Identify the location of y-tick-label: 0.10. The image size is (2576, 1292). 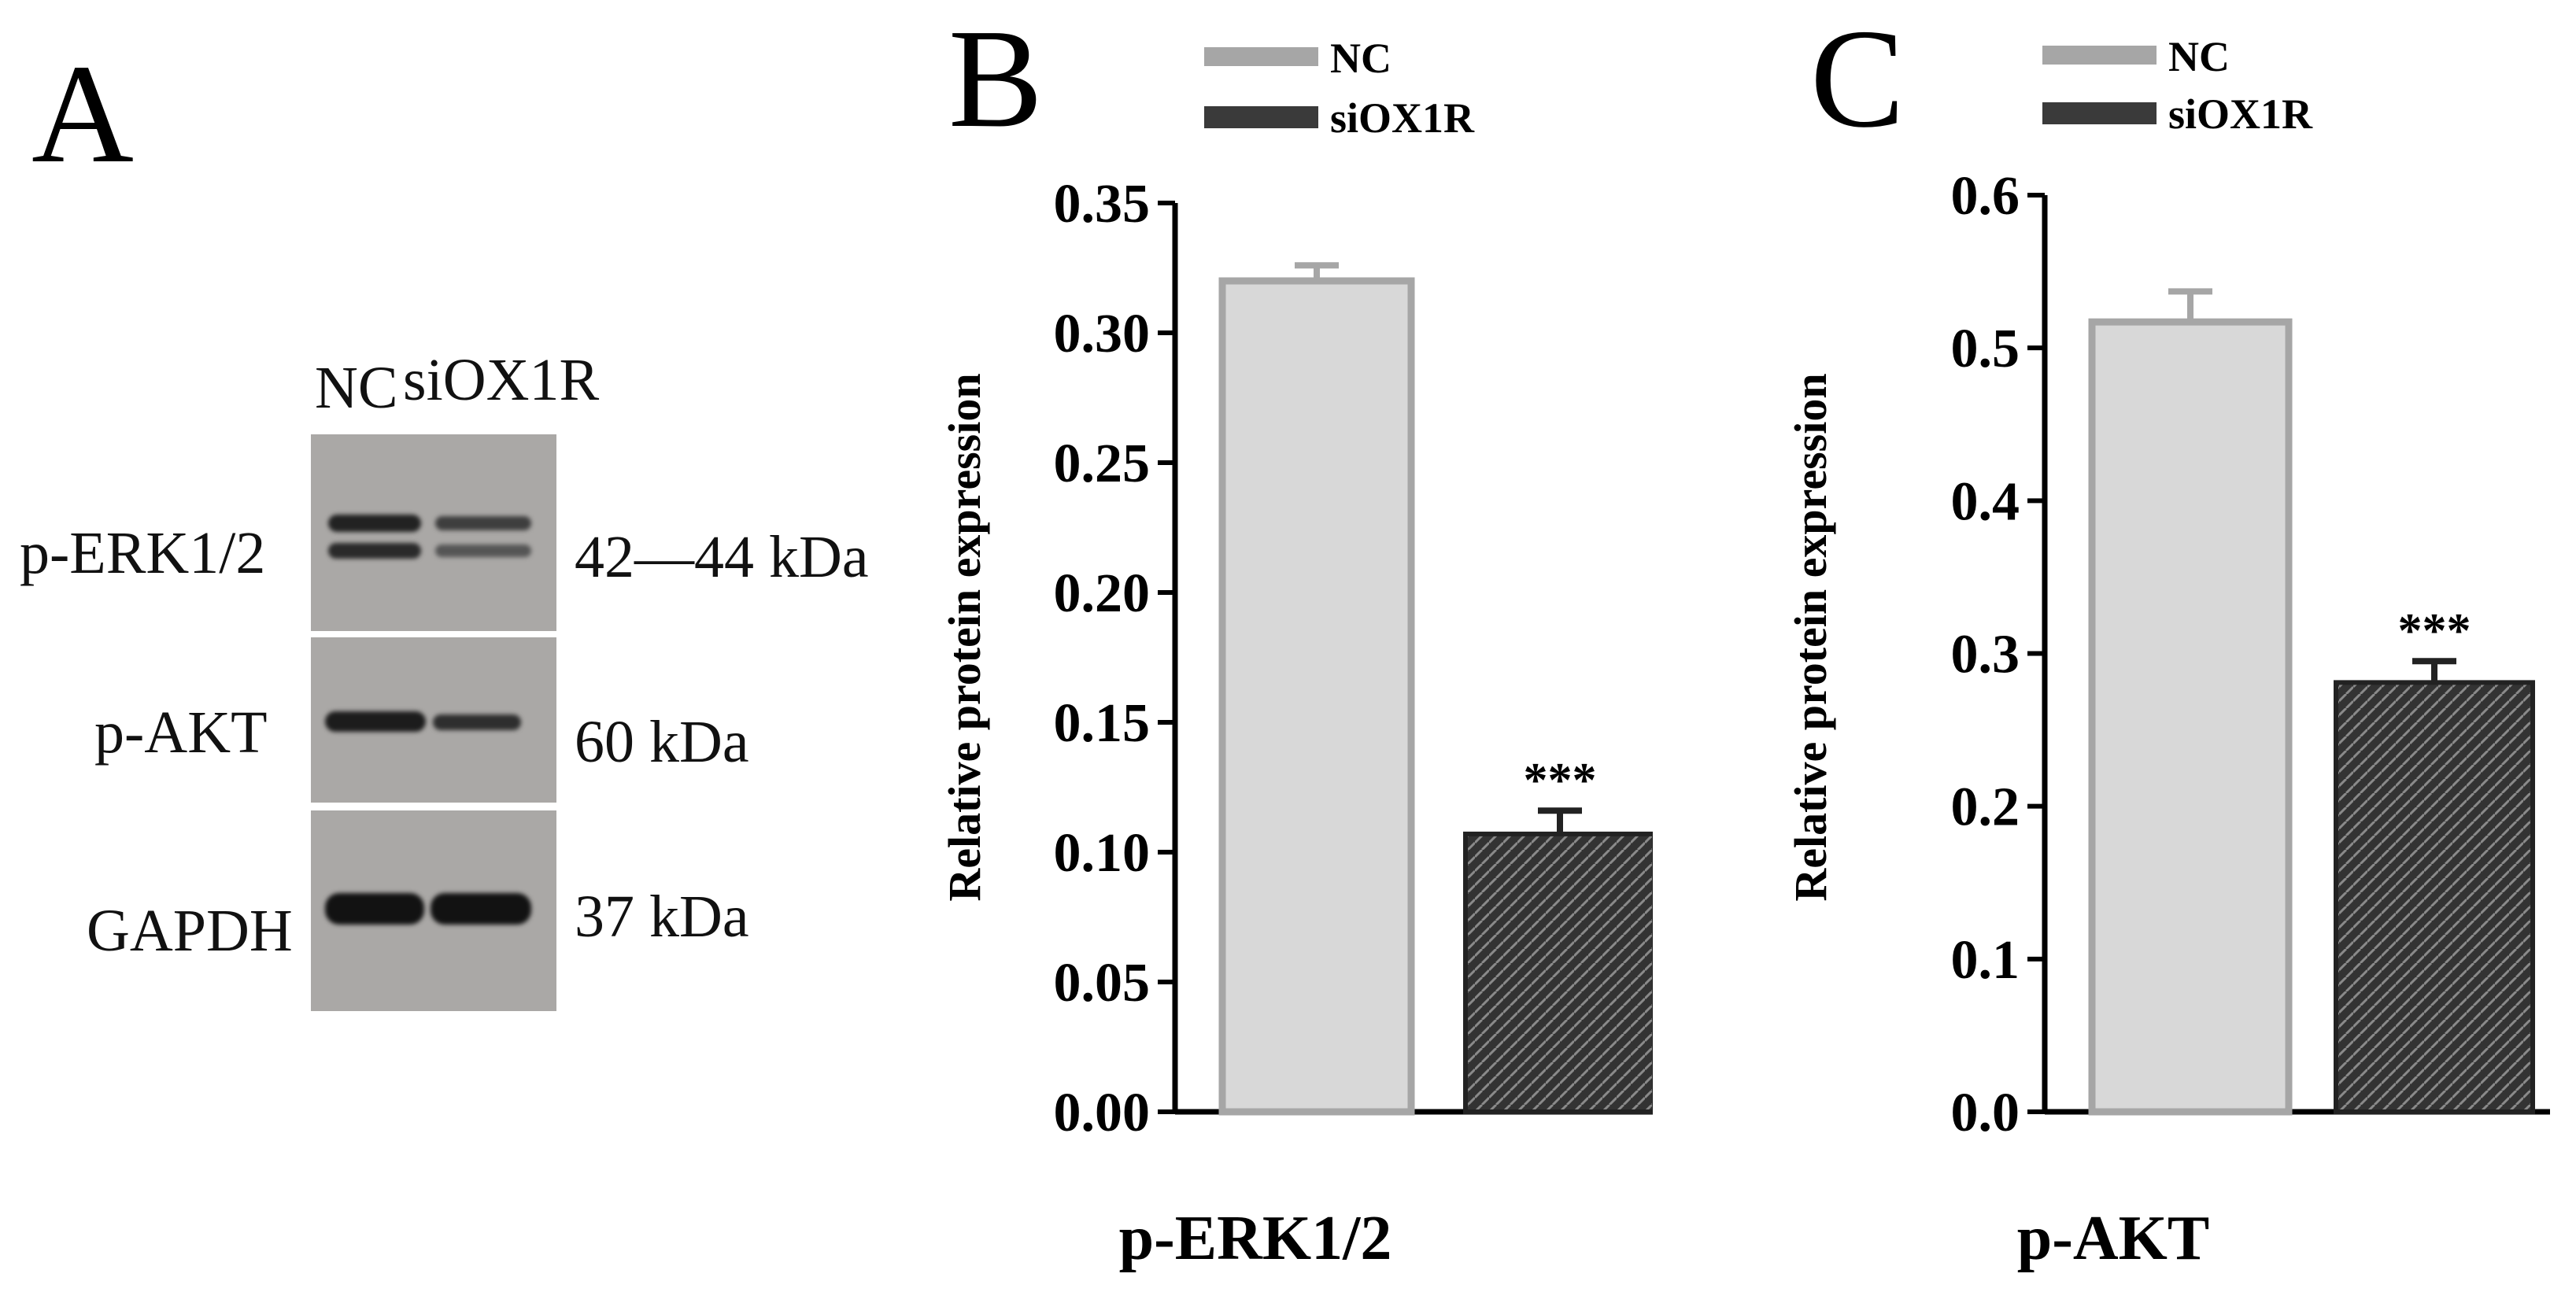
(1102, 854).